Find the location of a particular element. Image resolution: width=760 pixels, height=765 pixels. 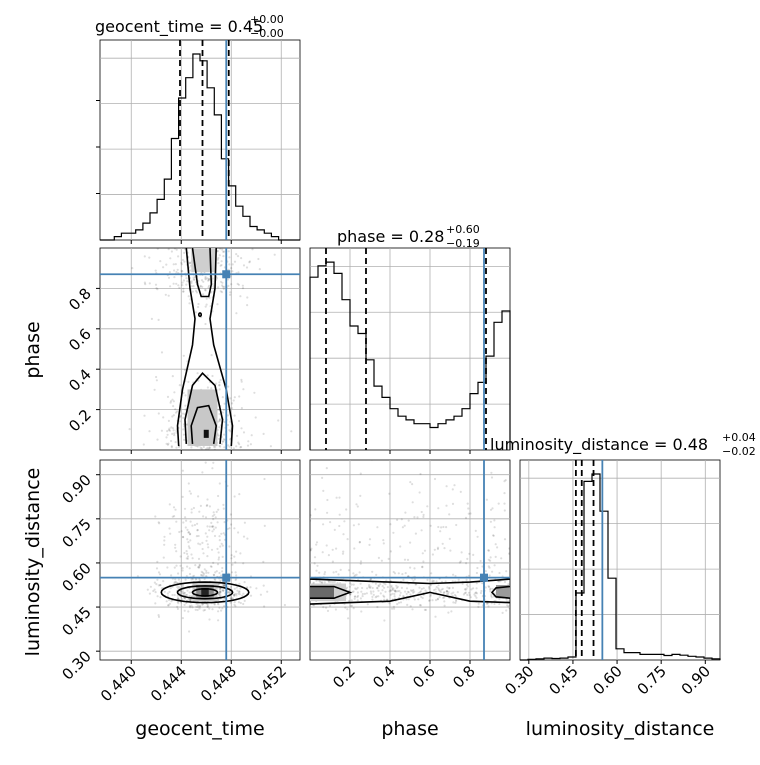

y-tick-label: 0.2 is located at coordinates (80, 421).